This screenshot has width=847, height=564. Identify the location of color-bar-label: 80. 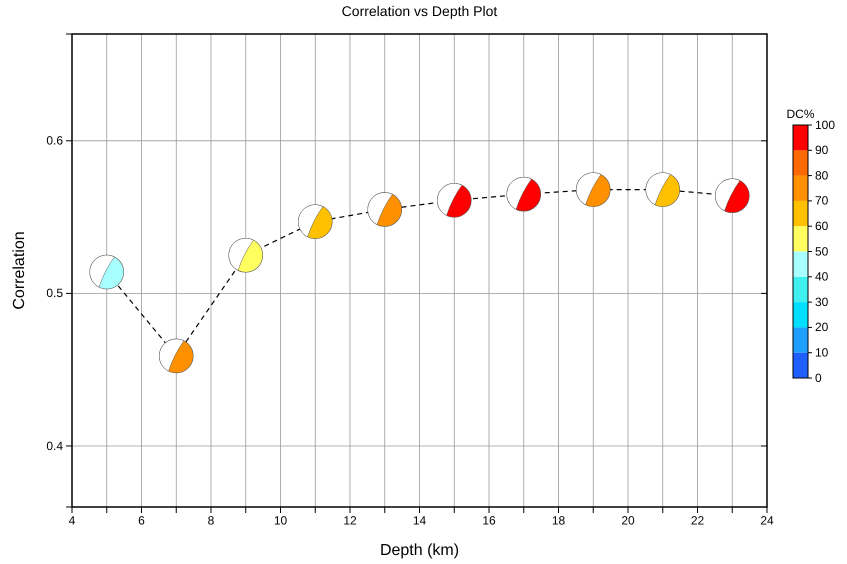
(822, 175).